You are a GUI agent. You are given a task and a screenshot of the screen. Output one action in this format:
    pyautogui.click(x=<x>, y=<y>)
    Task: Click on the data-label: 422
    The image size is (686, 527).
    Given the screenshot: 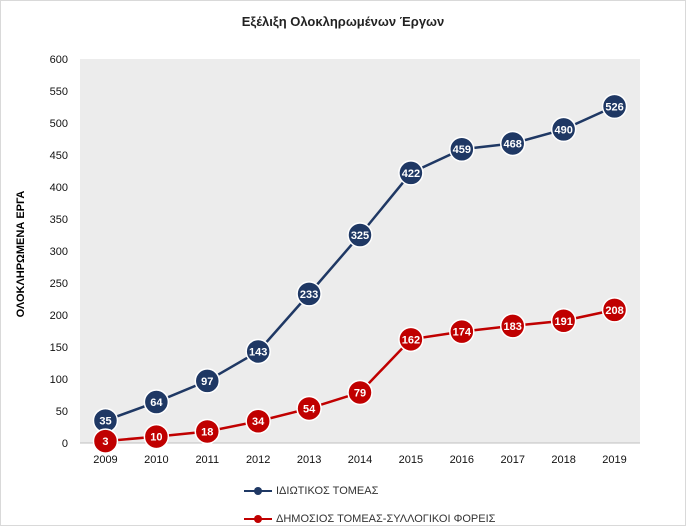 What is the action you would take?
    pyautogui.click(x=411, y=174)
    